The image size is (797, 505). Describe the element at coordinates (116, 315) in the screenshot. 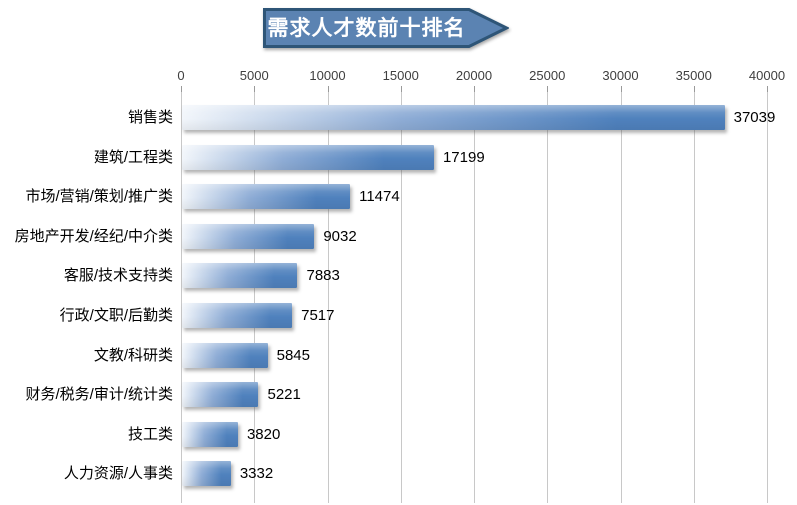

I see `category-label: 行政/文职/后勤类` at that location.